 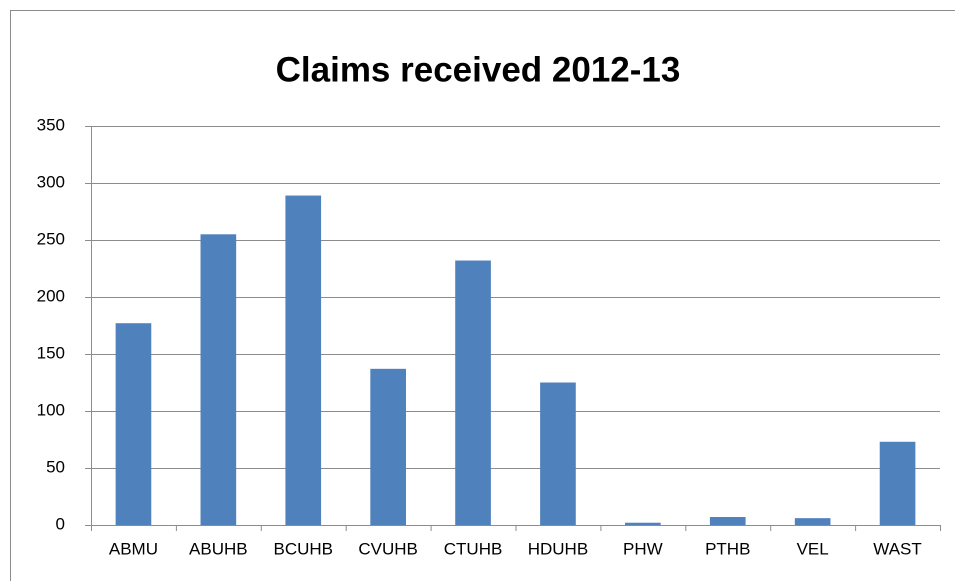 I want to click on x-tick-label: BCUHB, so click(x=303, y=548).